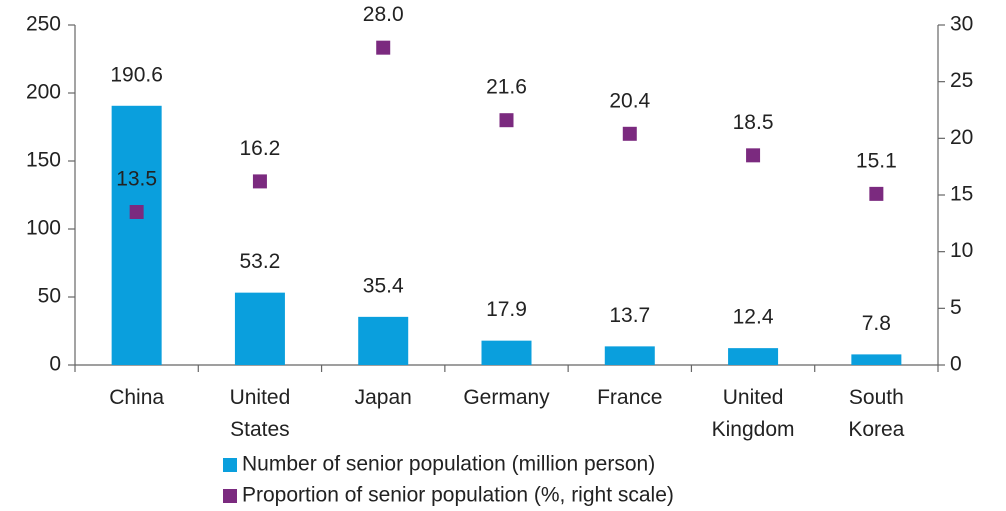  Describe the element at coordinates (43, 92) in the screenshot. I see `y-tick-label: 200` at that location.